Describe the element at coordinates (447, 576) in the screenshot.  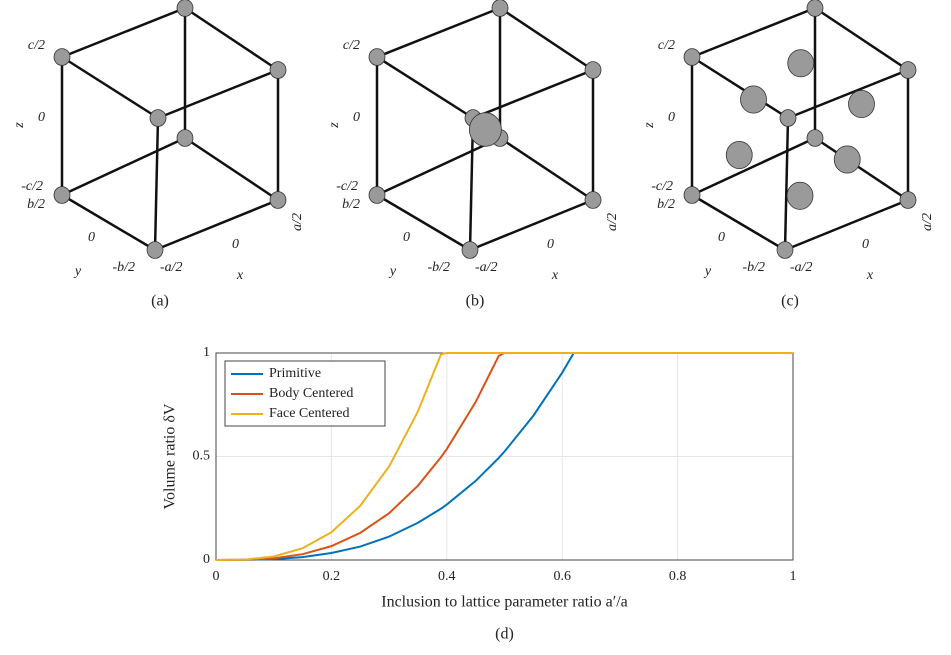
I see `x-tick-label: 0.4` at that location.